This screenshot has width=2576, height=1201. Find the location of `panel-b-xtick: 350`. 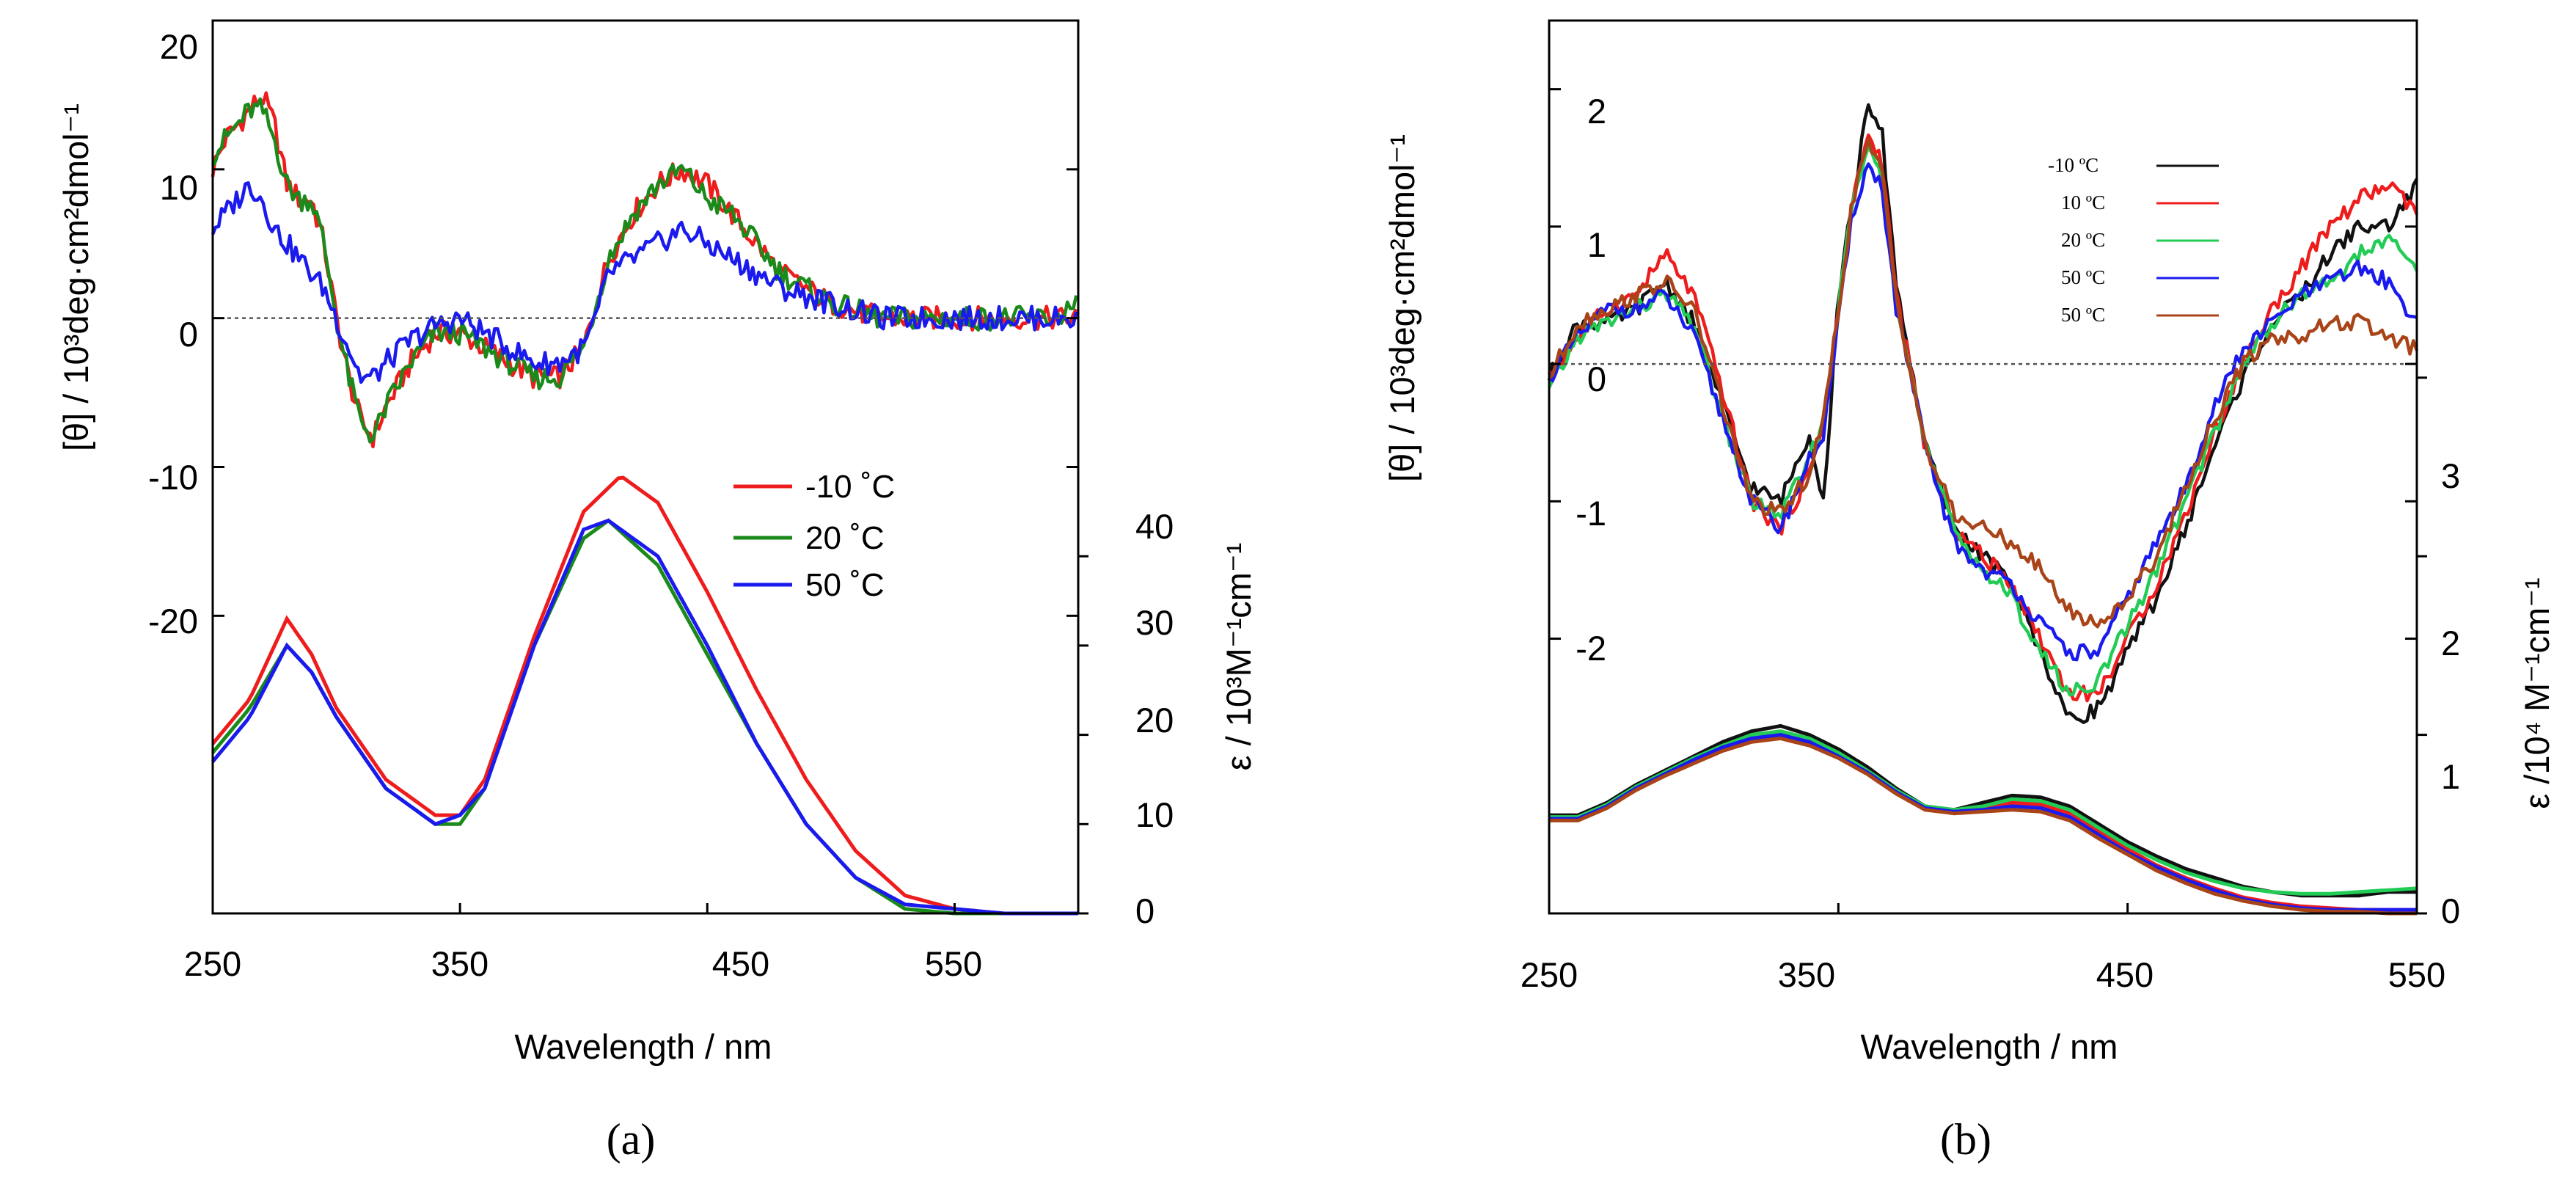

panel-b-xtick: 350 is located at coordinates (1806, 974).